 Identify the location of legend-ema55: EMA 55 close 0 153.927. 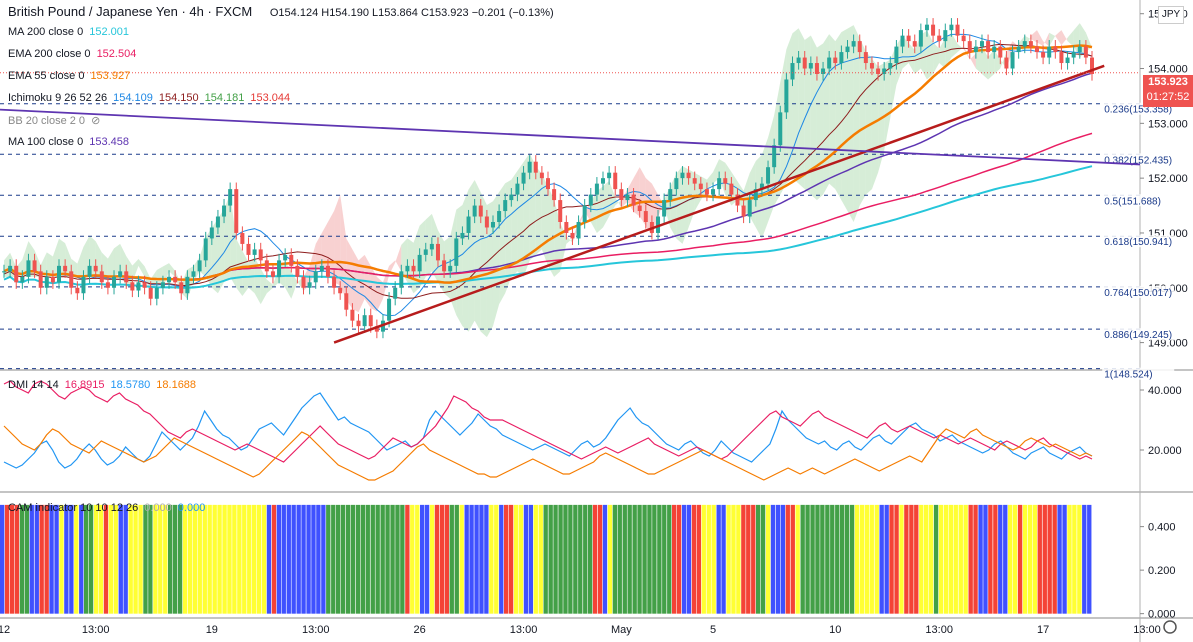
(72, 76).